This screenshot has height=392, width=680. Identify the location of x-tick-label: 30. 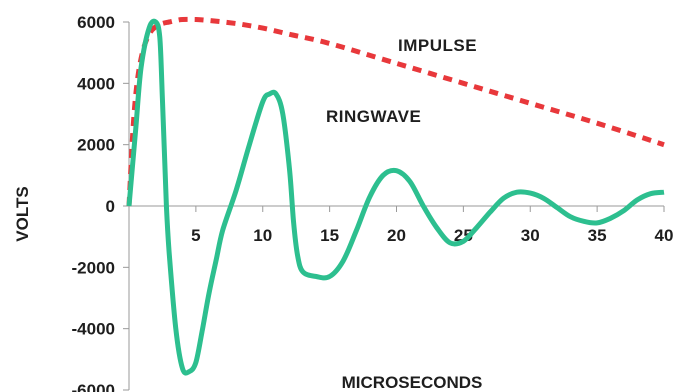
(530, 235).